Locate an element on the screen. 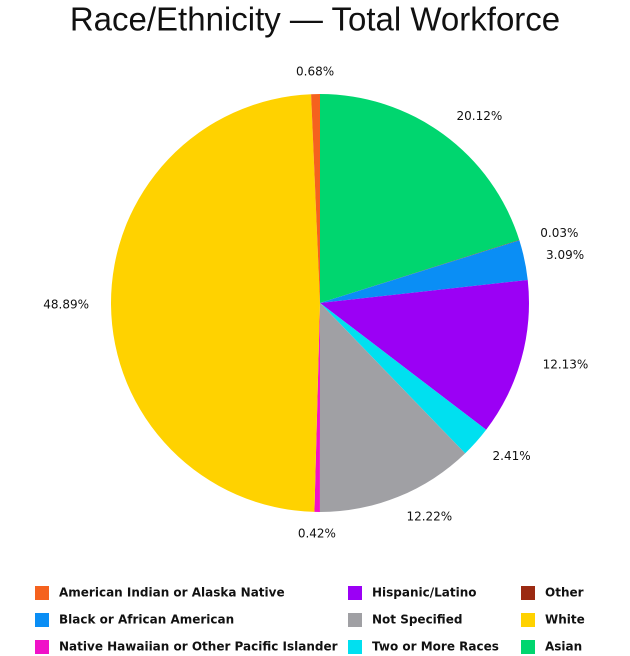  data-label: 0.42% is located at coordinates (317, 533).